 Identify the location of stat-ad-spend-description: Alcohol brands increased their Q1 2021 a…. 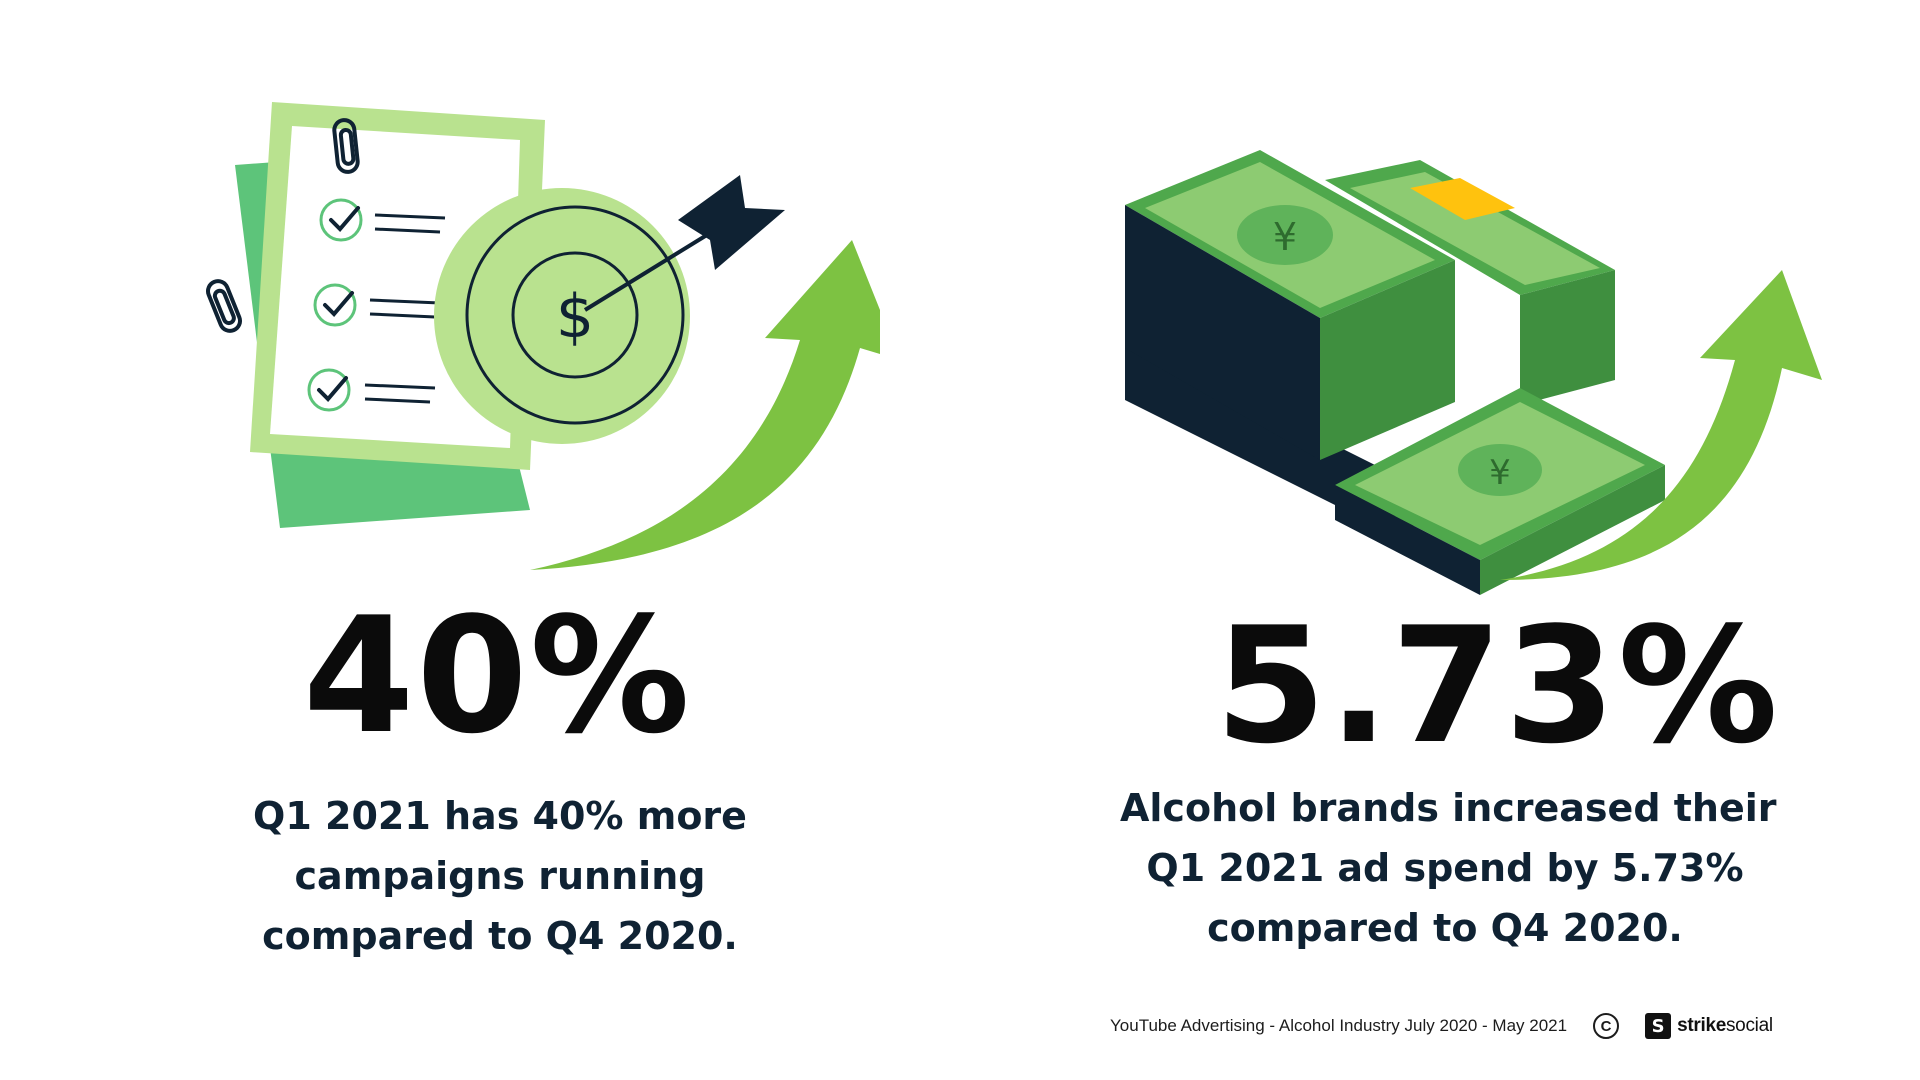
(1448, 868).